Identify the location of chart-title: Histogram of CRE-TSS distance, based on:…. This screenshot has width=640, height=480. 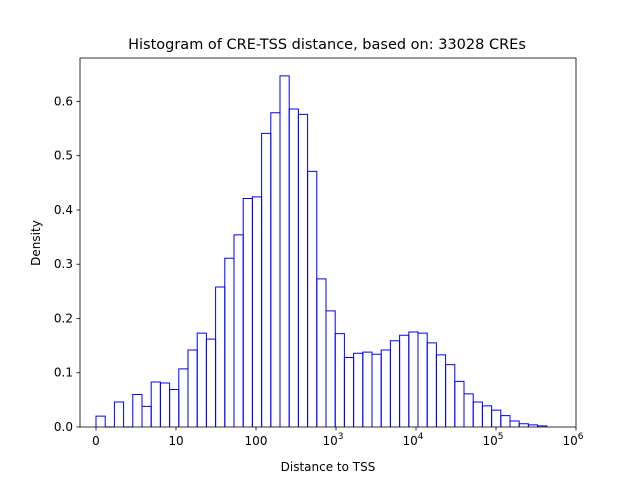
(327, 45).